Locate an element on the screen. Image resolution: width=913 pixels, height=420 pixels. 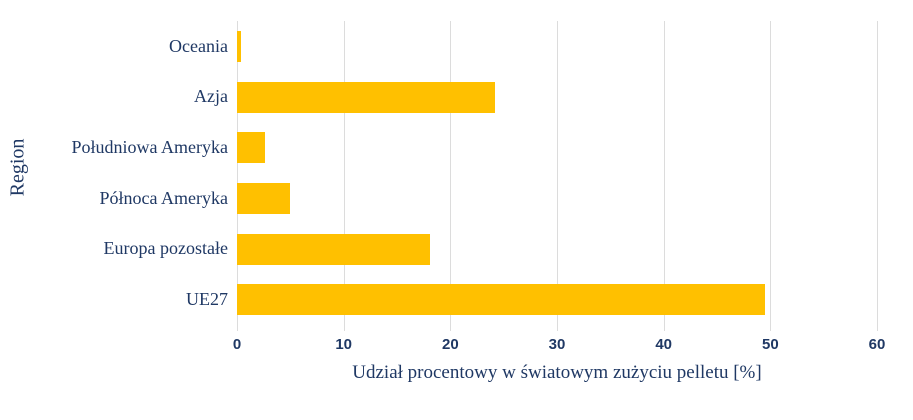
category-label: Północa Ameryka is located at coordinates (163, 197).